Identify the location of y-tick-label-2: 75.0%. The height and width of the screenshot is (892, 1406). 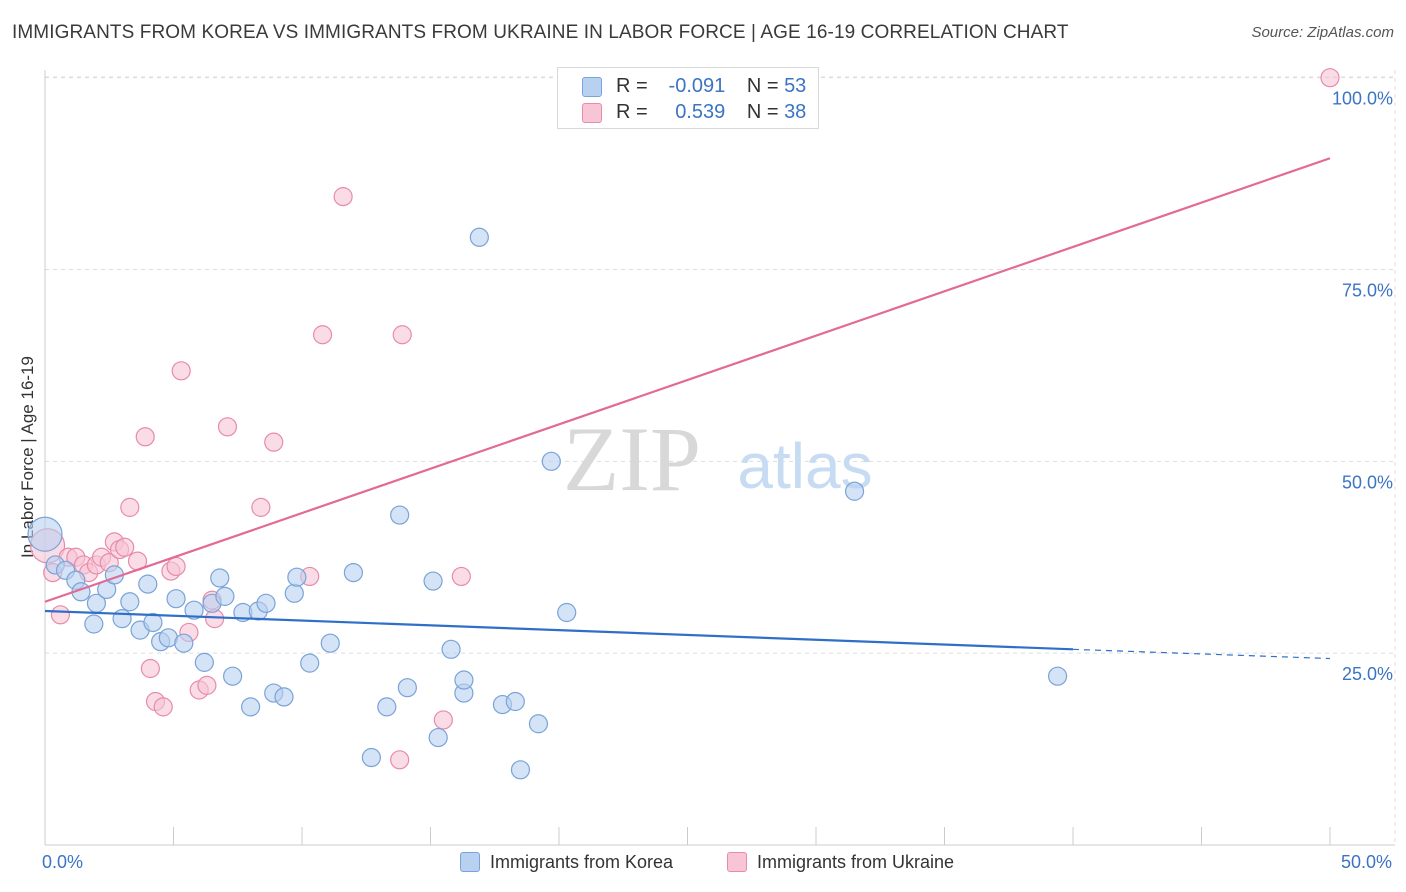
(1367, 291).